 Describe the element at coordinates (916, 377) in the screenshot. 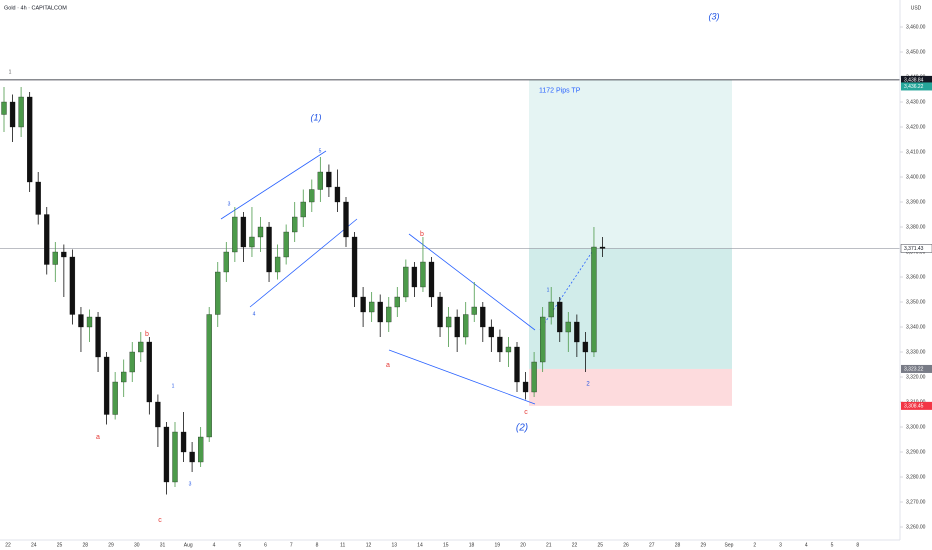

I see `y-tick-label: 3,320.00` at that location.